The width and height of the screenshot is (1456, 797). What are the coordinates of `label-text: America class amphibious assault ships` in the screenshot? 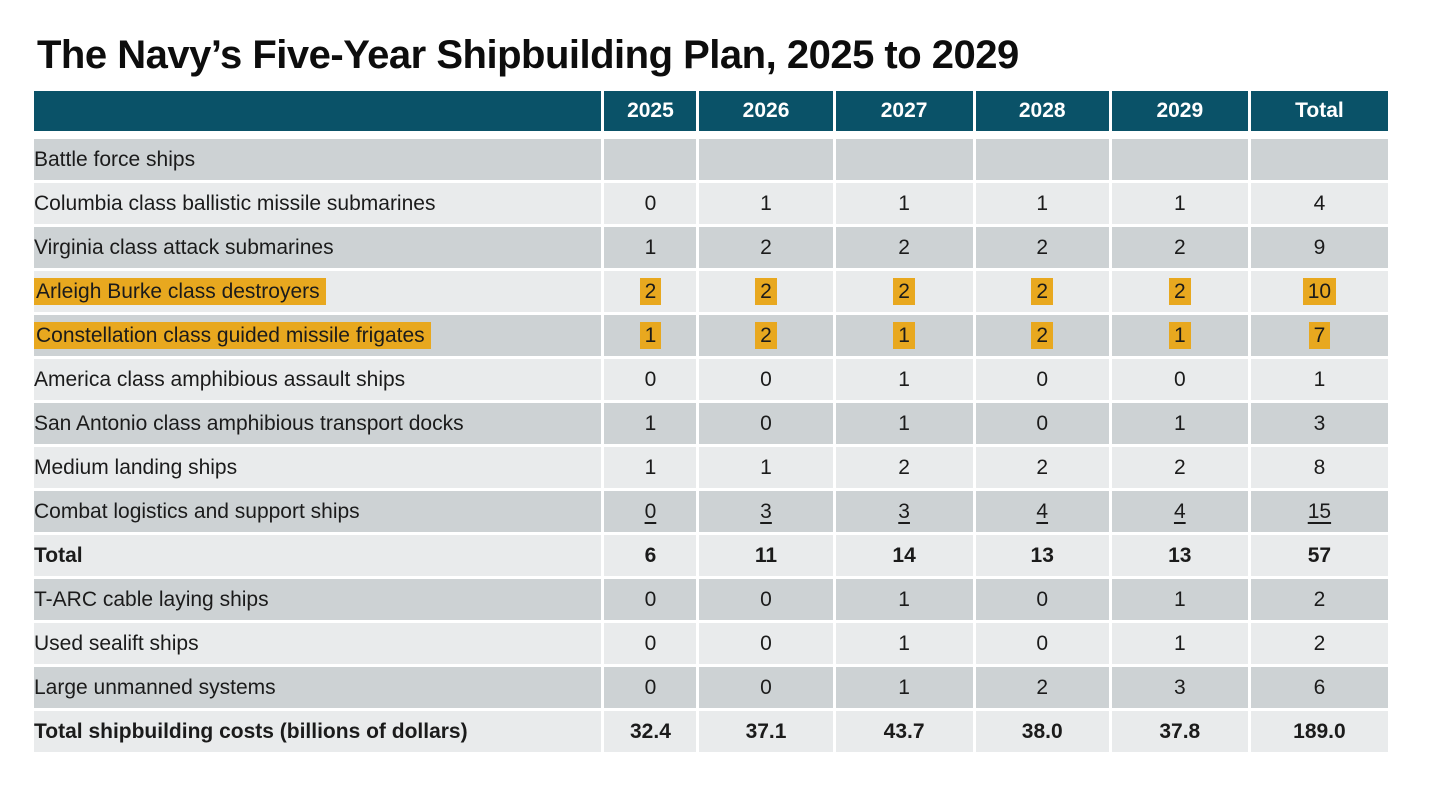 It's located at (220, 379).